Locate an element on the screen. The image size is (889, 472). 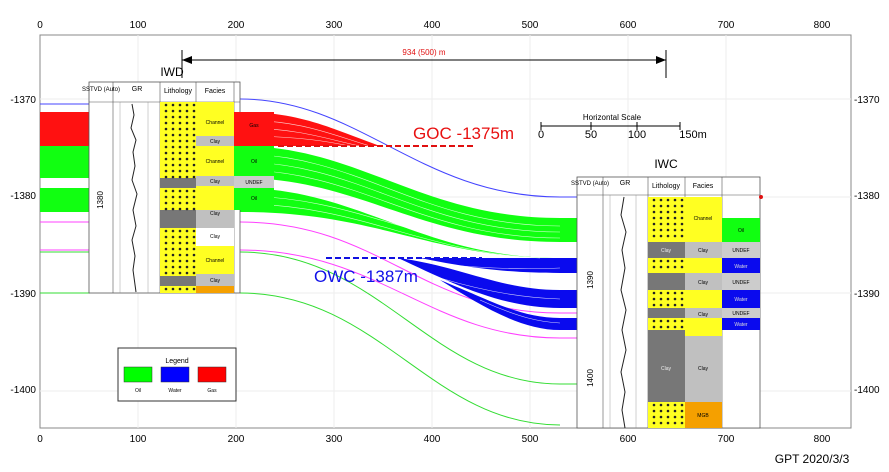
top-marker-line is located at coordinates (499, 148).